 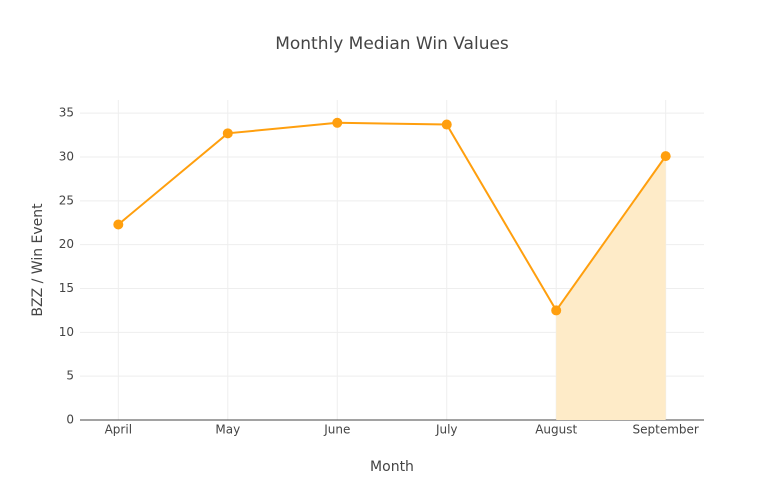 I want to click on y-tick-label: 15, so click(x=66, y=288).